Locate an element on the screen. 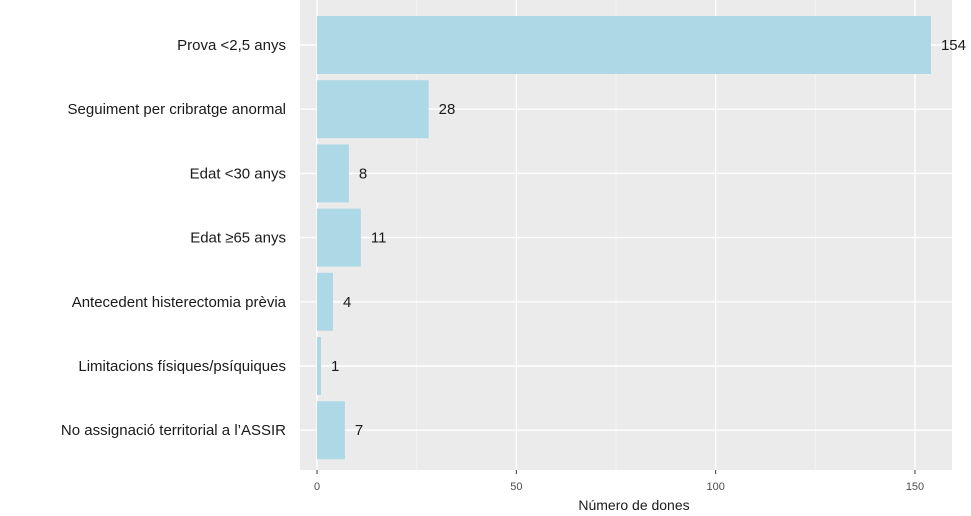  value-label: 154 is located at coordinates (953, 45).